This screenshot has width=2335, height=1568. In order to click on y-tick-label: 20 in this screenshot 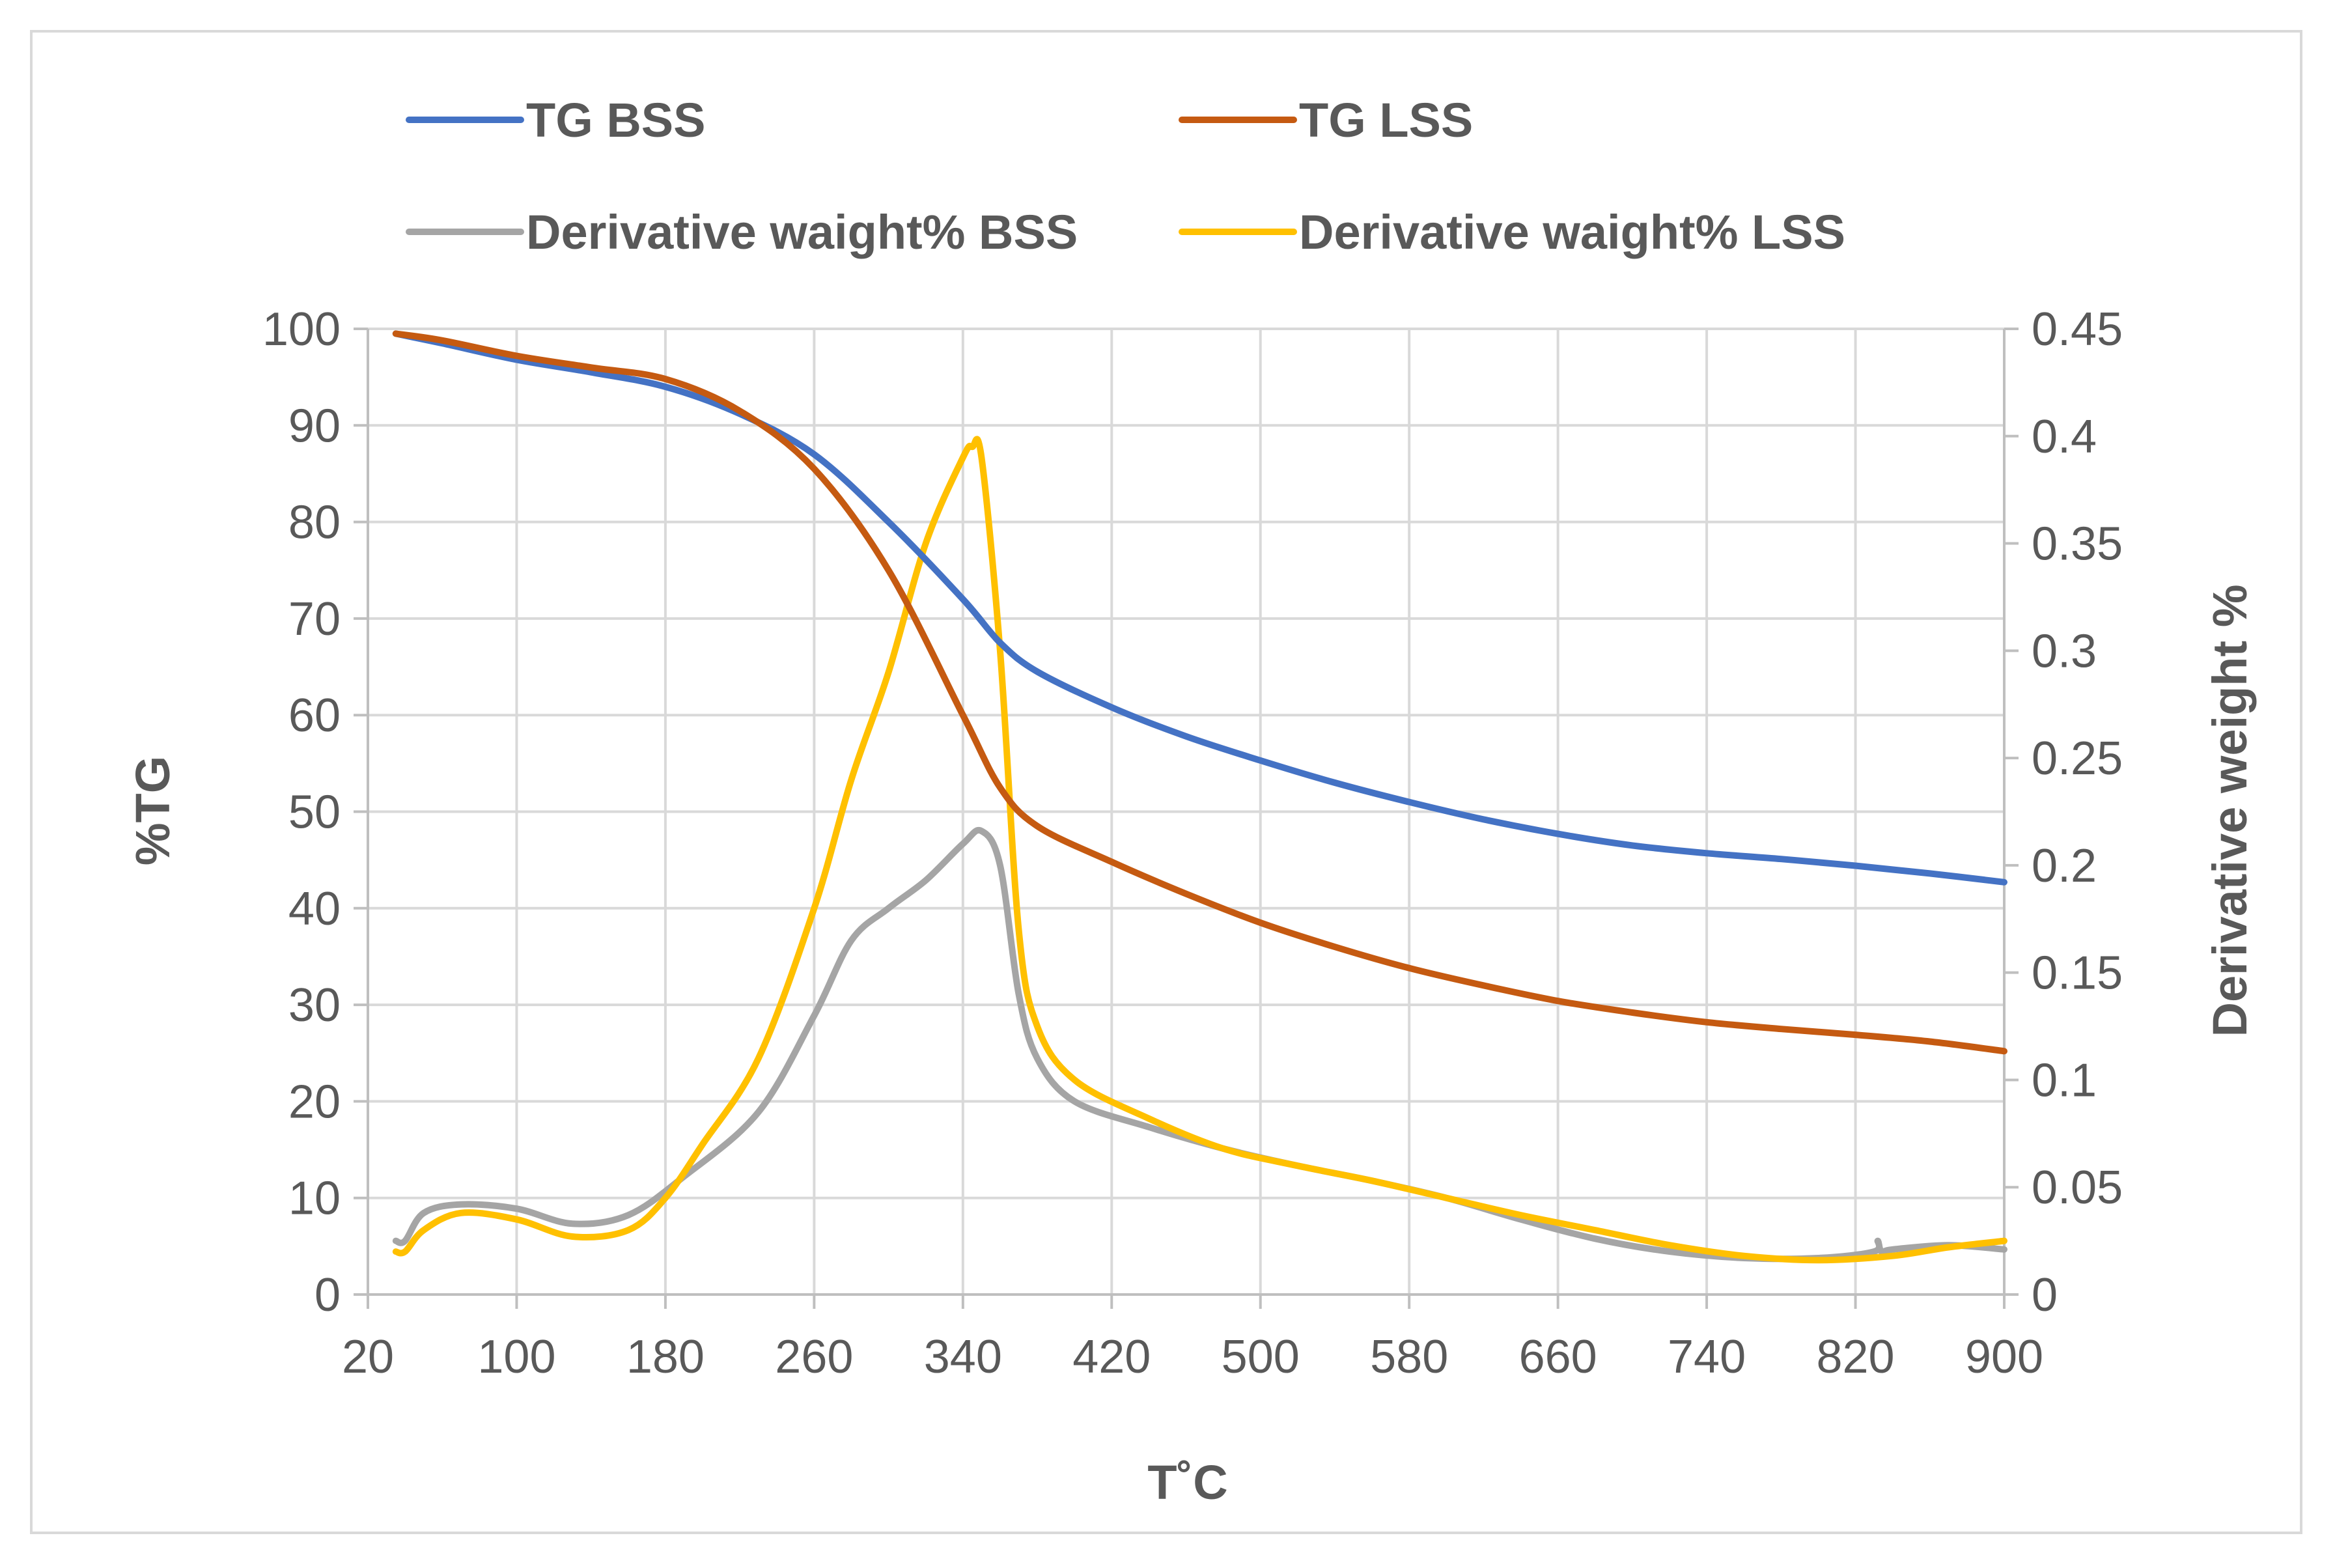, I will do `click(314, 1102)`.